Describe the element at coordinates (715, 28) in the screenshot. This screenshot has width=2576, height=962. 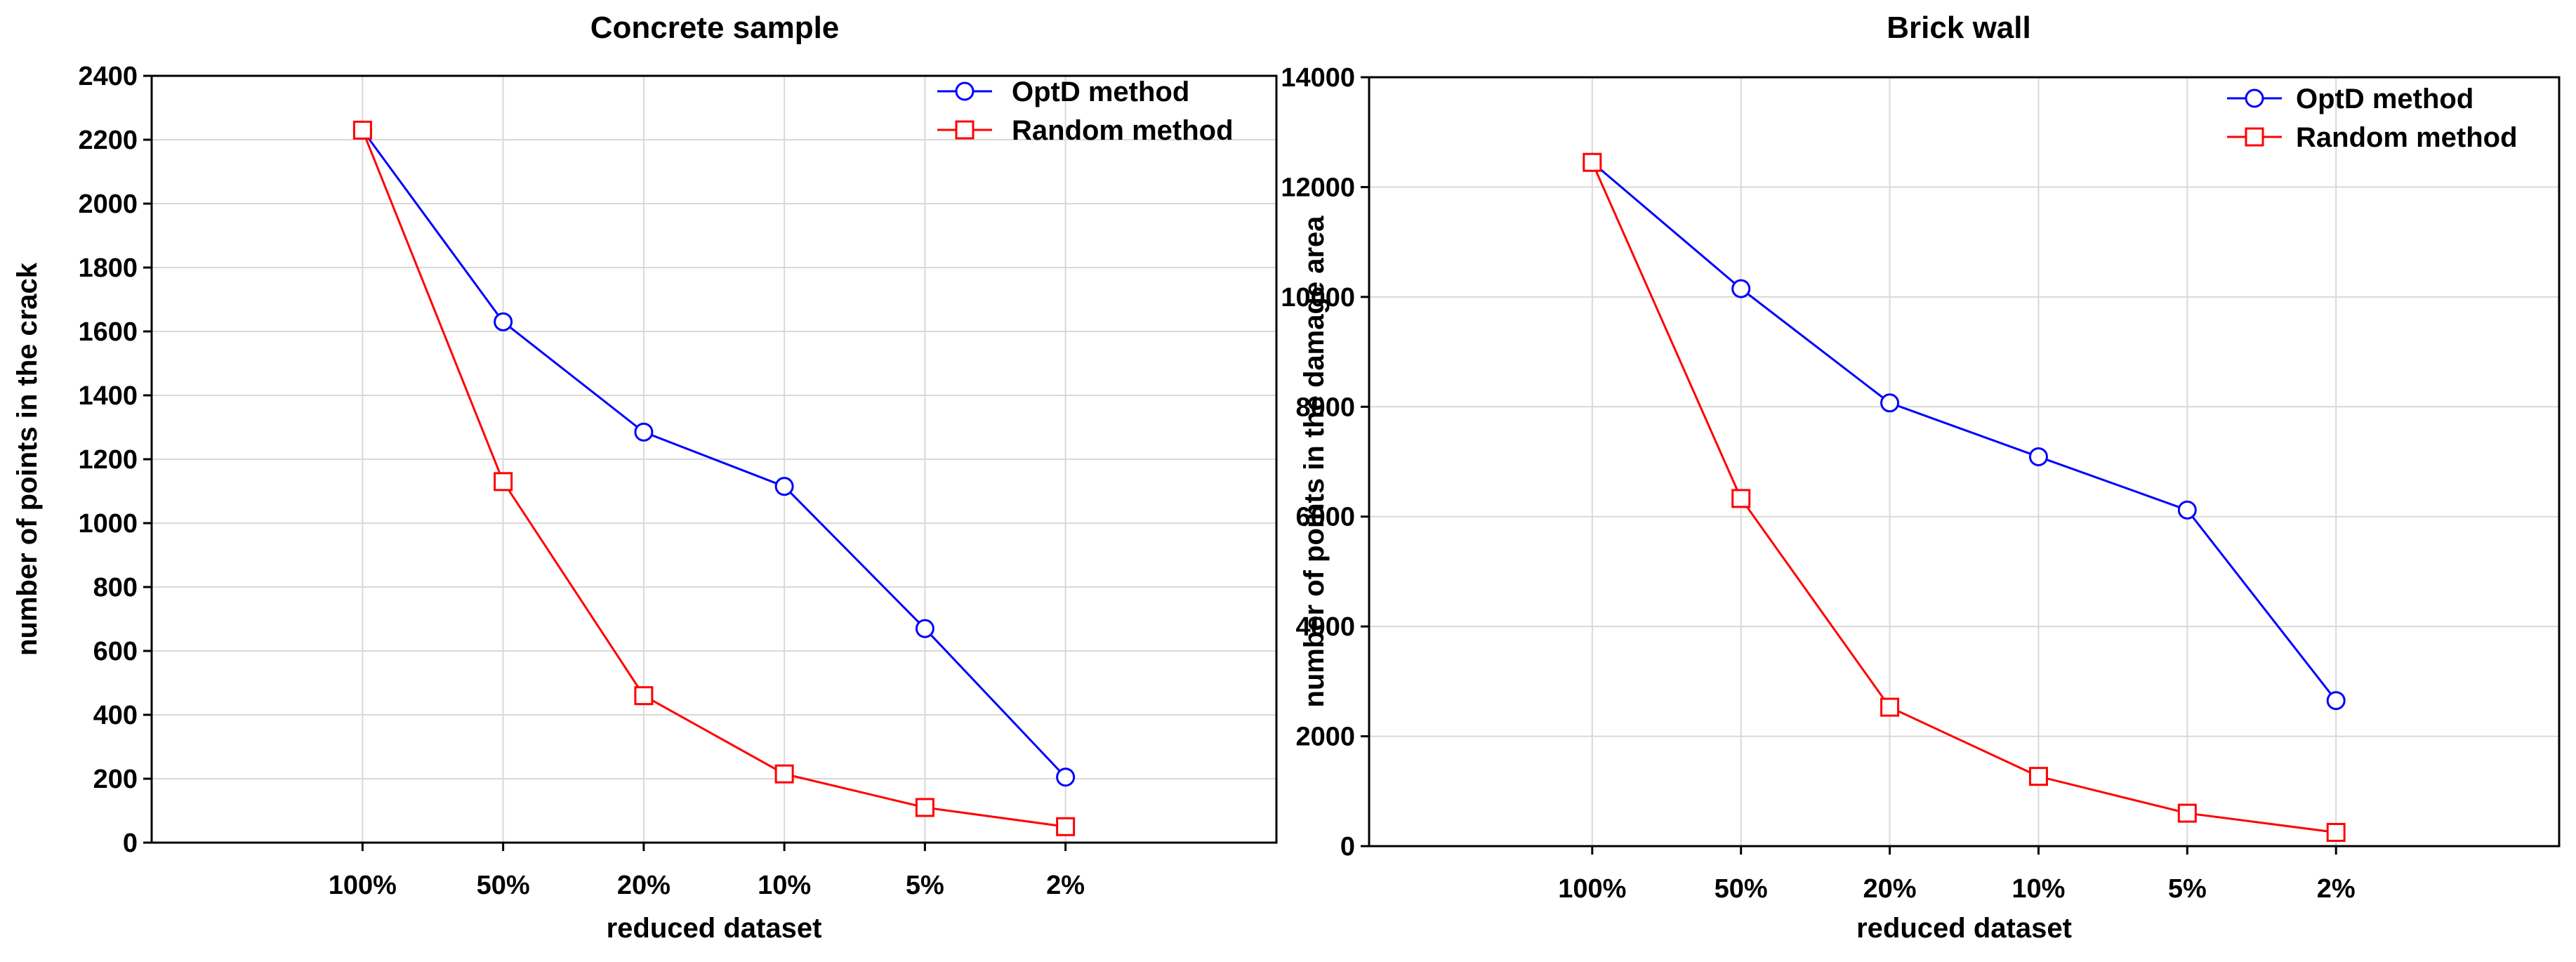
I see `chart-title: Concrete sample` at that location.